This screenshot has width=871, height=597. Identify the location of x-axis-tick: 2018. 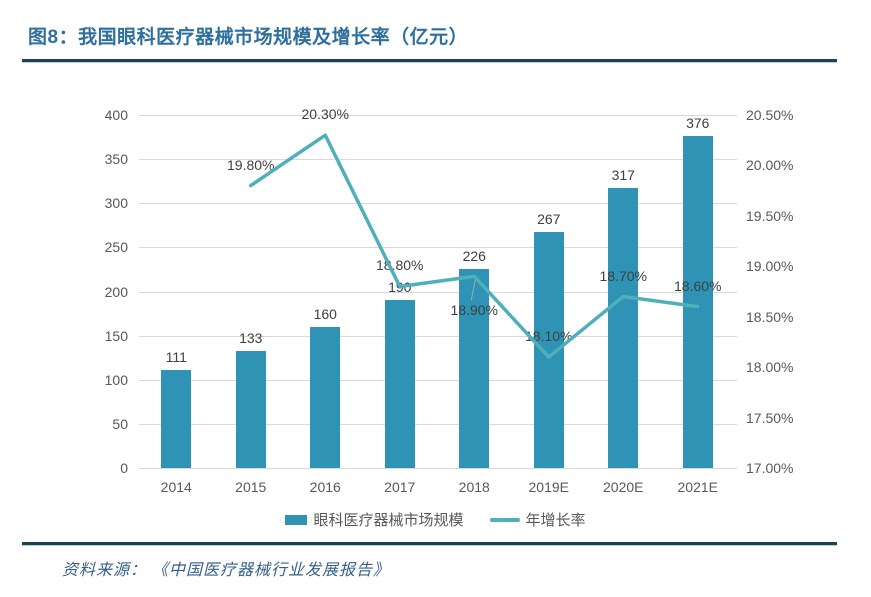
(474, 487).